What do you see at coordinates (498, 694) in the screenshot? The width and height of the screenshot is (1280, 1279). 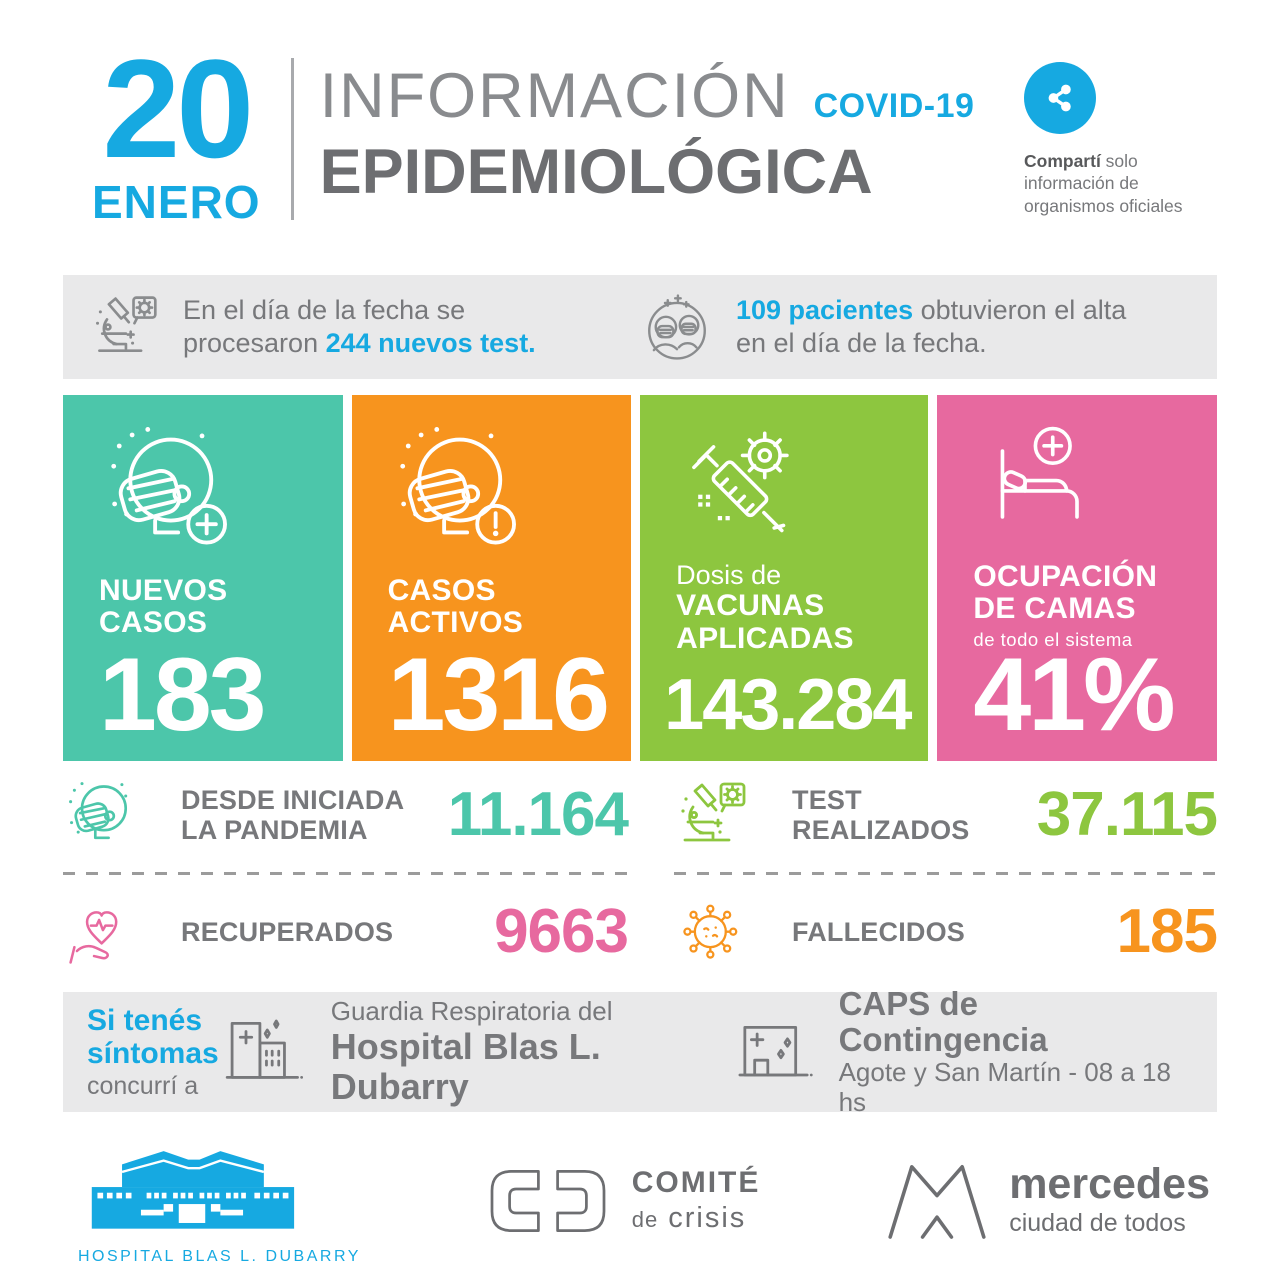 I see `casos-activos-value: 1316` at bounding box center [498, 694].